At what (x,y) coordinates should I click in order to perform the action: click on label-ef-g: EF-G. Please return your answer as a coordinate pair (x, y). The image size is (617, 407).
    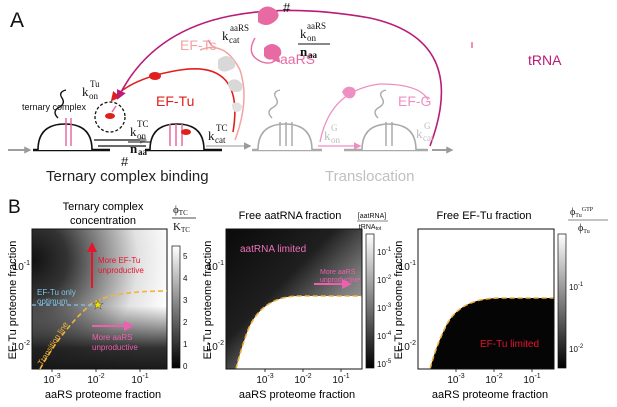
    Looking at the image, I should click on (414, 101).